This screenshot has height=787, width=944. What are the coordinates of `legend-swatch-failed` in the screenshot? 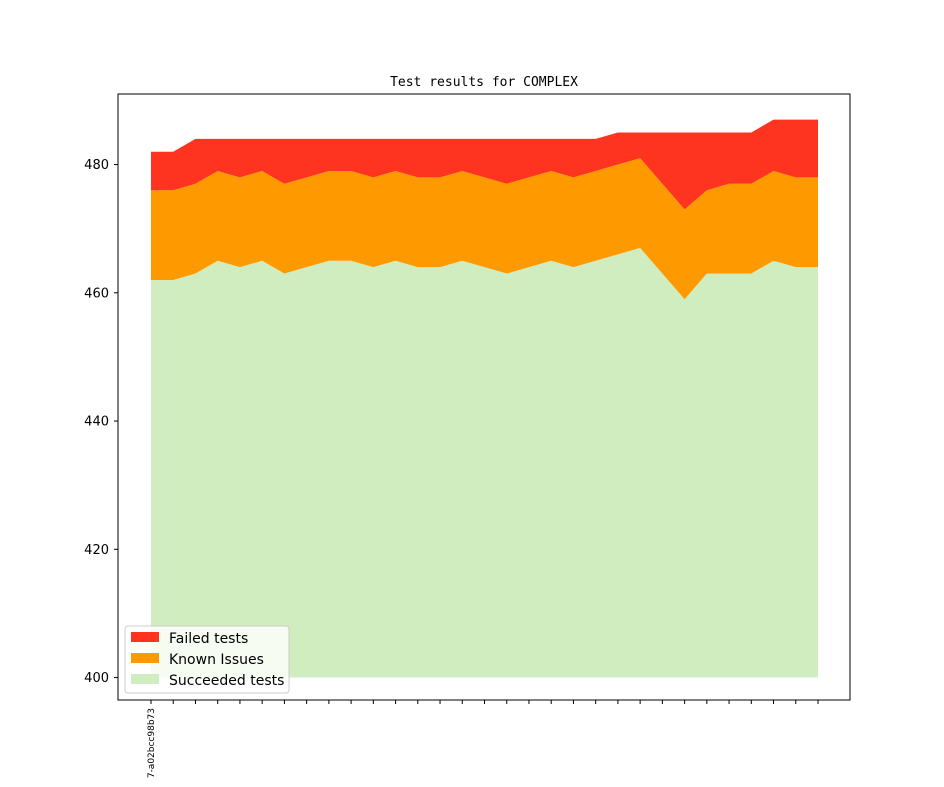 It's located at (145, 637).